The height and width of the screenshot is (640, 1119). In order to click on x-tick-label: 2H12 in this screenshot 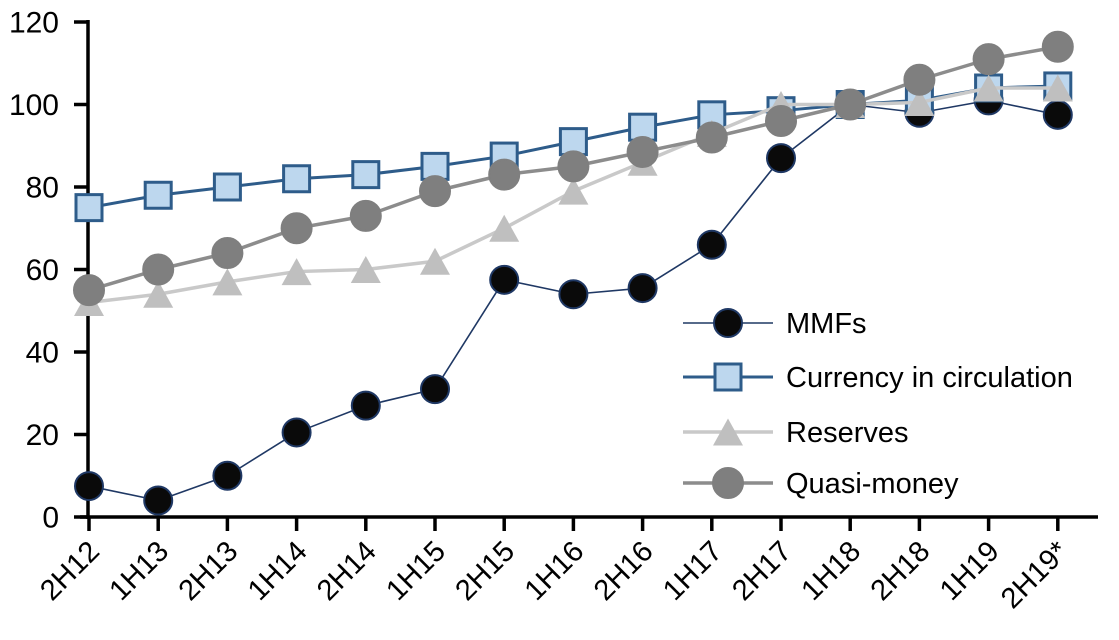, I will do `click(70, 571)`.